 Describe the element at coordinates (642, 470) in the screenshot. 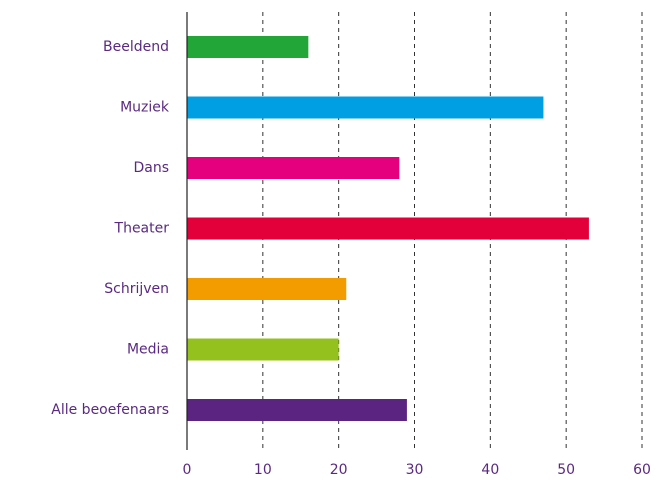

I see `x-tick-label: 60` at that location.